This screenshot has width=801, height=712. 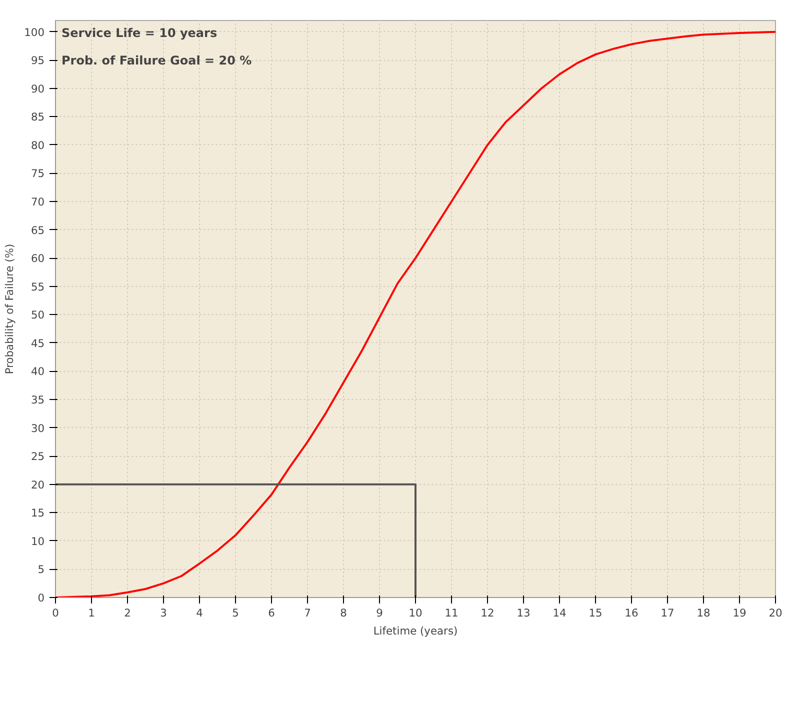 I want to click on x-tick-label: 16, so click(x=631, y=613).